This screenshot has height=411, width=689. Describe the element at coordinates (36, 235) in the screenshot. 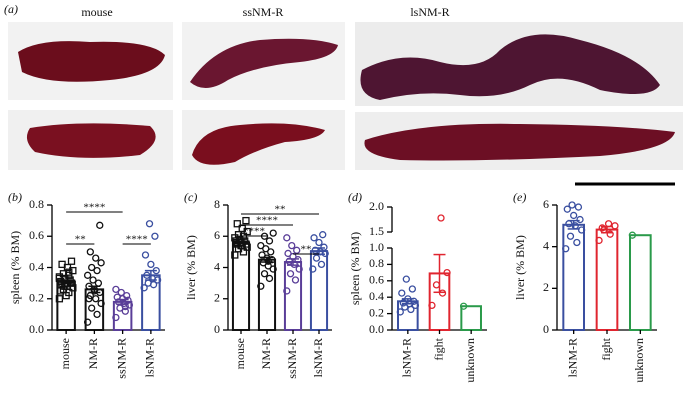

I see `y-tick-label: 0.6` at that location.